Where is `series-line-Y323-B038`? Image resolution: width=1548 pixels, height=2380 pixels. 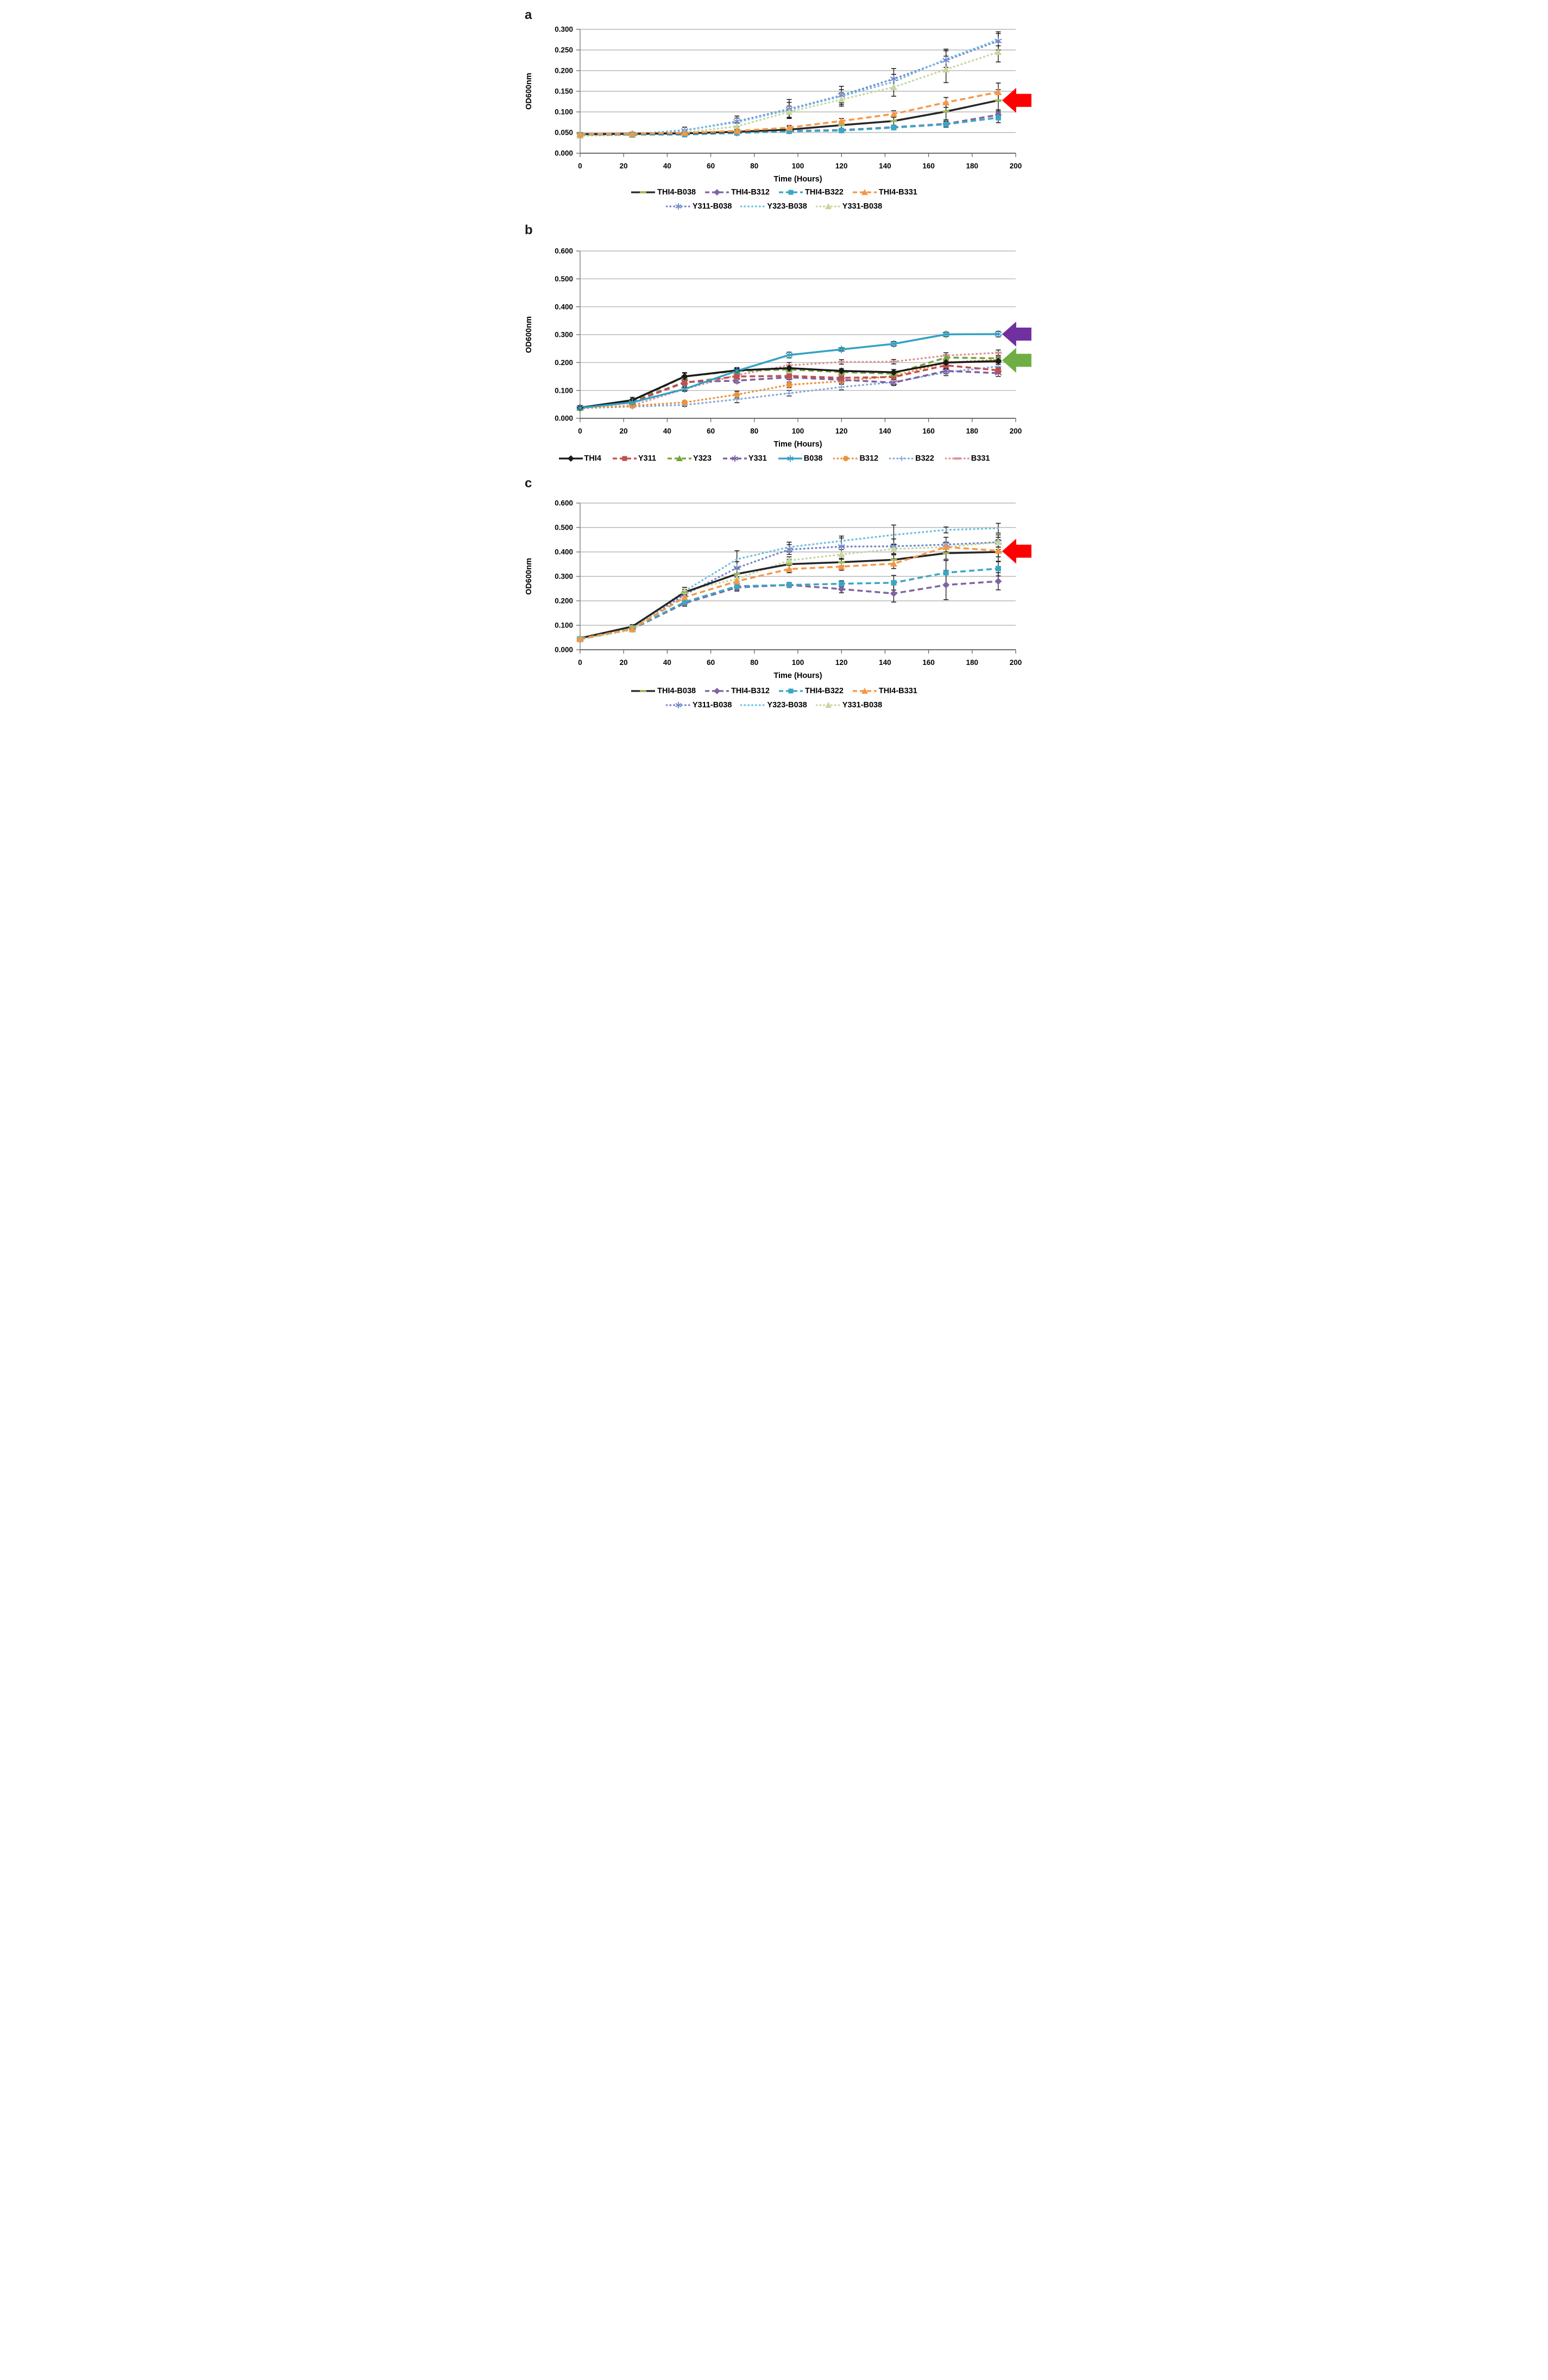 series-line-Y323-B038 is located at coordinates (789, 87).